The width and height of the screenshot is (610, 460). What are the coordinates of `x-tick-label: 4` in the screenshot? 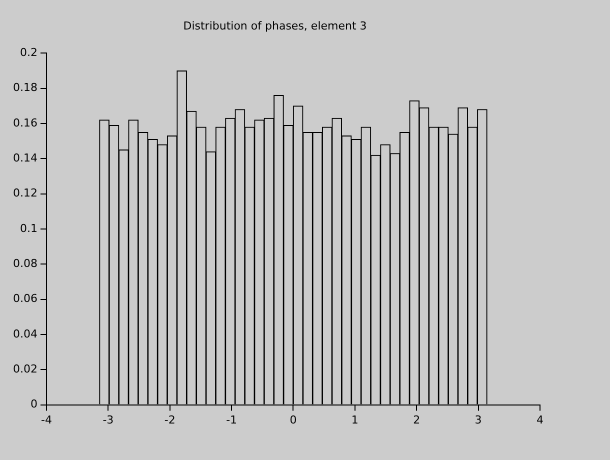 It's located at (540, 419).